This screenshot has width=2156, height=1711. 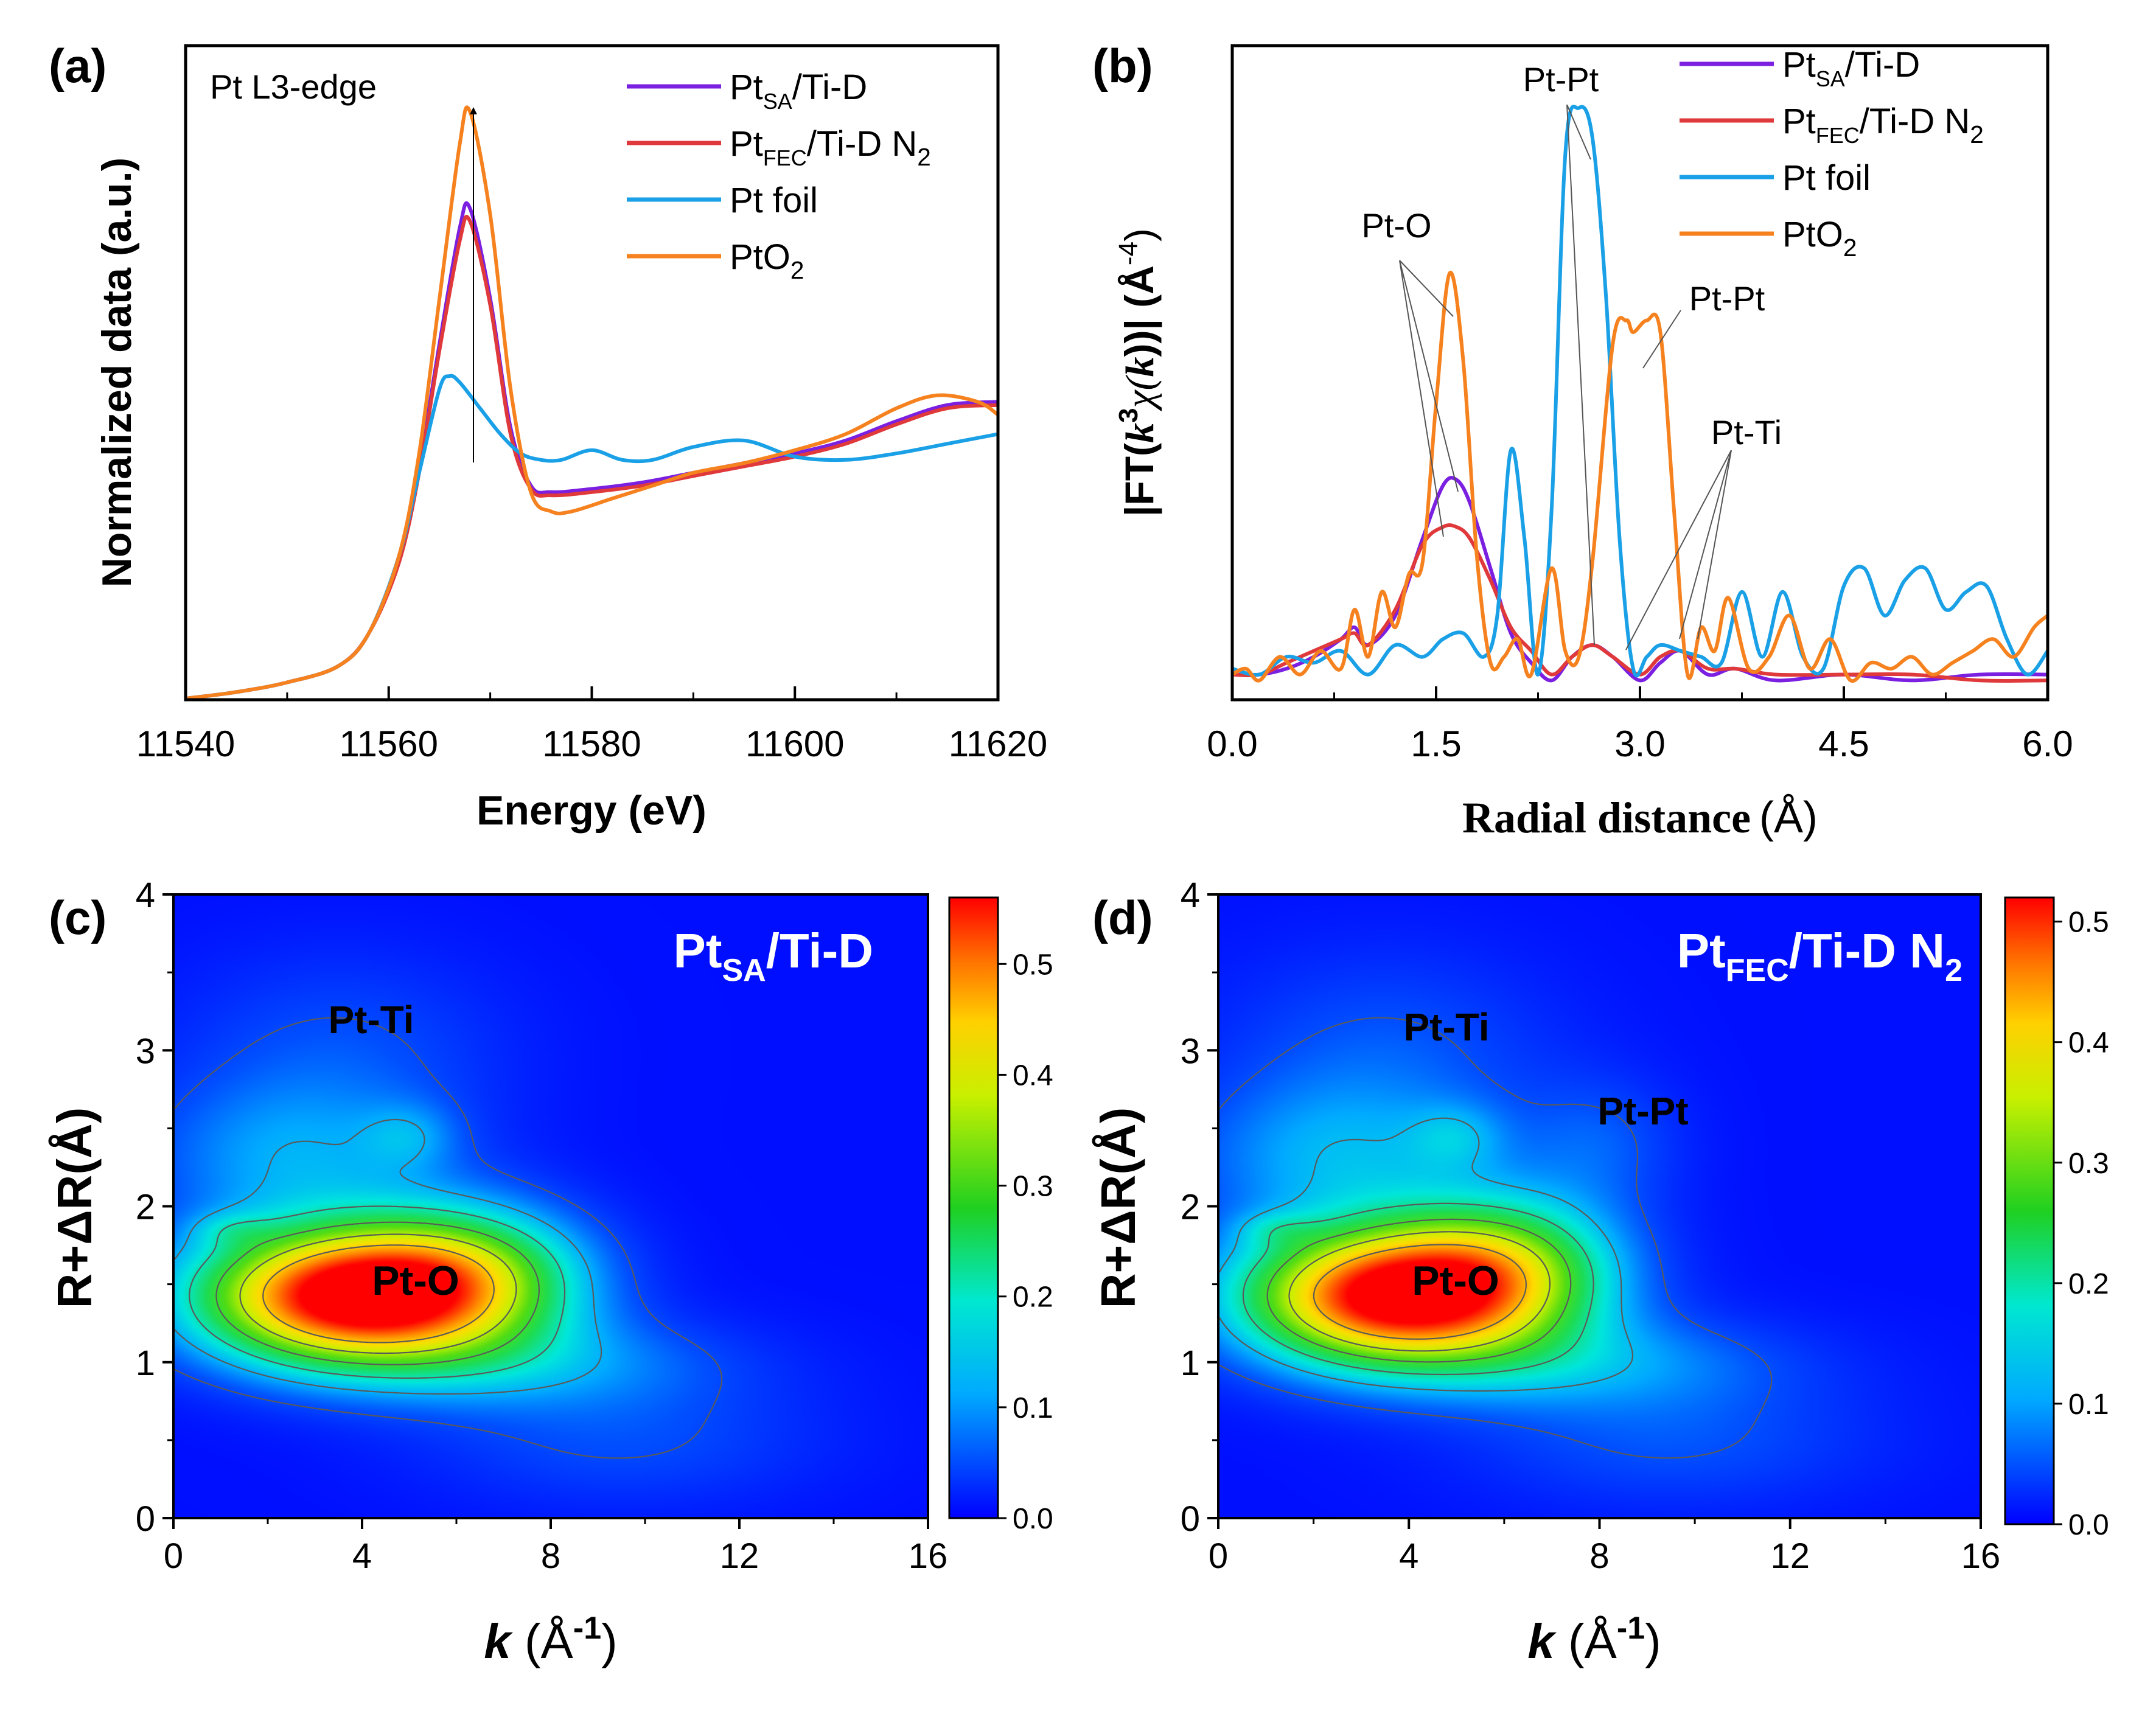 I want to click on colorbar-tick-label: 0.0, so click(x=2088, y=1525).